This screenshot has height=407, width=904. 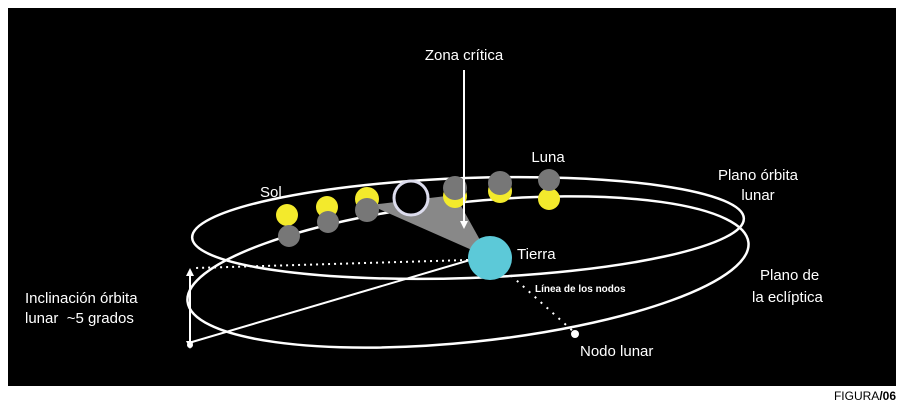 I want to click on label: Inclinación órbita, so click(x=81, y=298).